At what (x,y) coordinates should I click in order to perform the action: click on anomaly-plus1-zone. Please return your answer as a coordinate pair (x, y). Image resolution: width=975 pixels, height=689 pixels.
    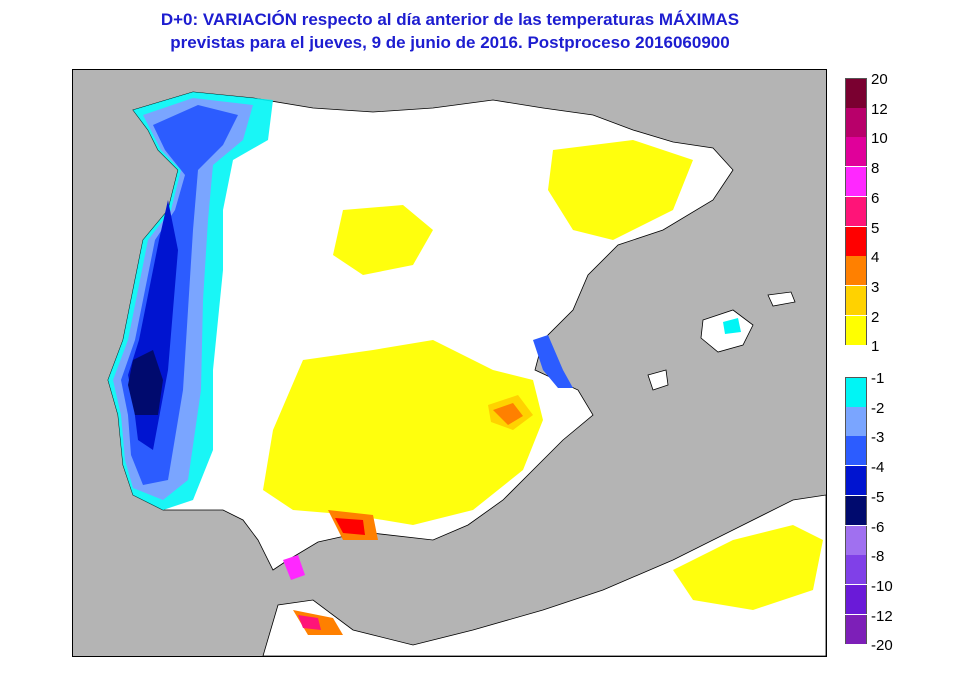
    Looking at the image, I should click on (403, 432).